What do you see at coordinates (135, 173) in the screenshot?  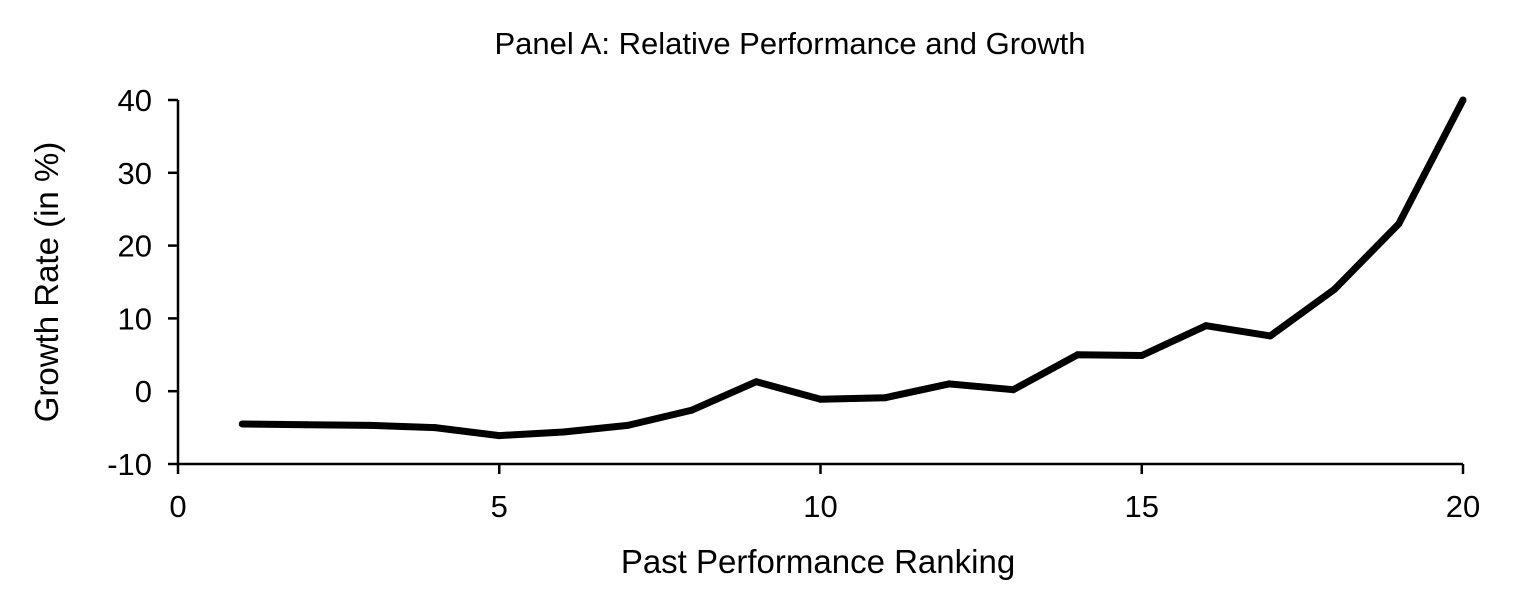 I see `y-tick-label: 30` at bounding box center [135, 173].